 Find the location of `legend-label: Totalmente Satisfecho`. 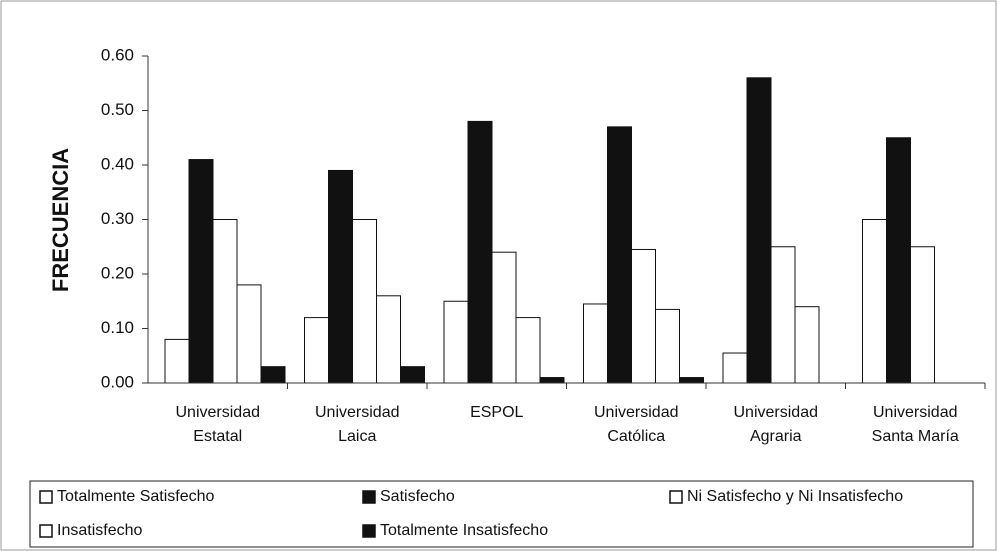

legend-label: Totalmente Satisfecho is located at coordinates (136, 496).